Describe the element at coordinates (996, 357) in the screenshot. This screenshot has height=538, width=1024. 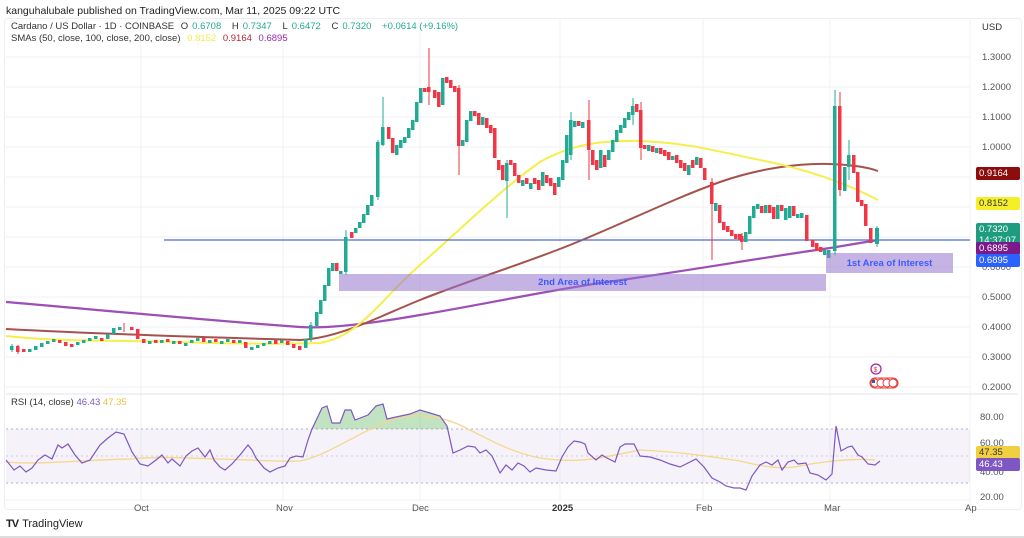
I see `svg-text: 0.3000` at that location.